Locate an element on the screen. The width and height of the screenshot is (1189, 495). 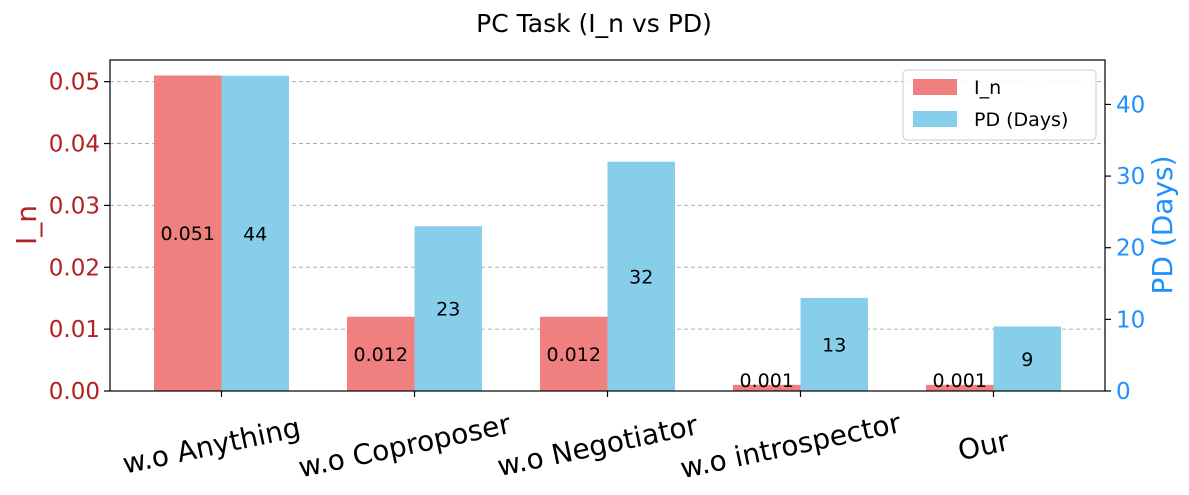
right-axis: 0 10 20 30 40 is located at coordinates (1125, 248).